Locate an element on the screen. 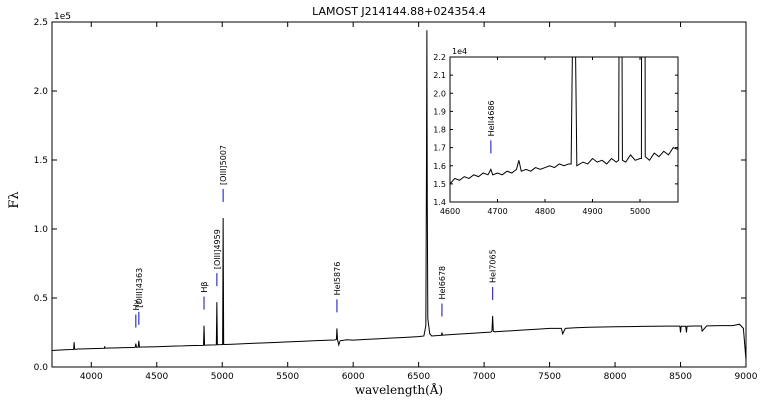 The height and width of the screenshot is (401, 763). annotation-label: HeI6678 is located at coordinates (442, 283).